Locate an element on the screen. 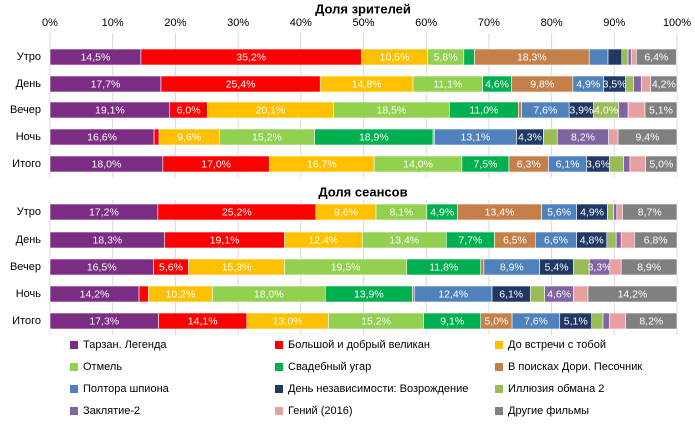  legend-label: До встречи с тобой is located at coordinates (557, 345).